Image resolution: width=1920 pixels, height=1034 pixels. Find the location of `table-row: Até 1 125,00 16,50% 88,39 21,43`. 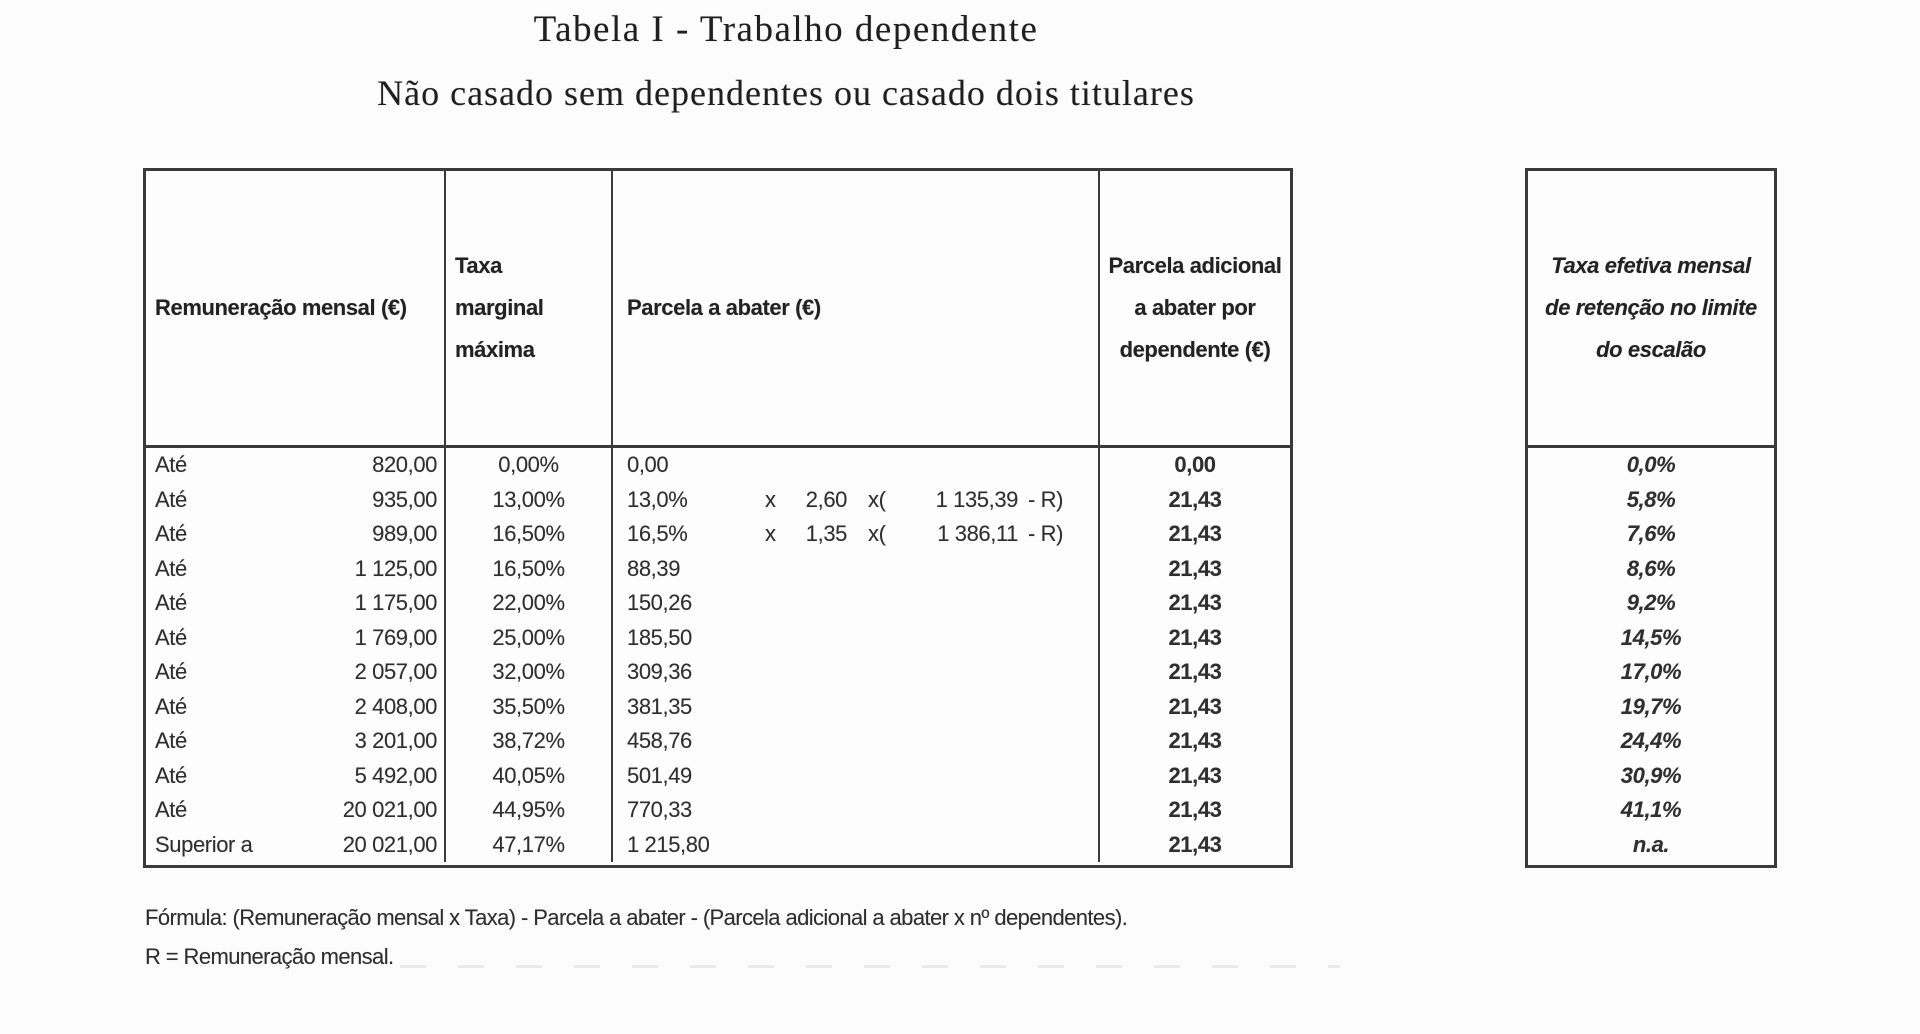

table-row: Até 1 125,00 16,50% 88,39 21,43 is located at coordinates (718, 568).